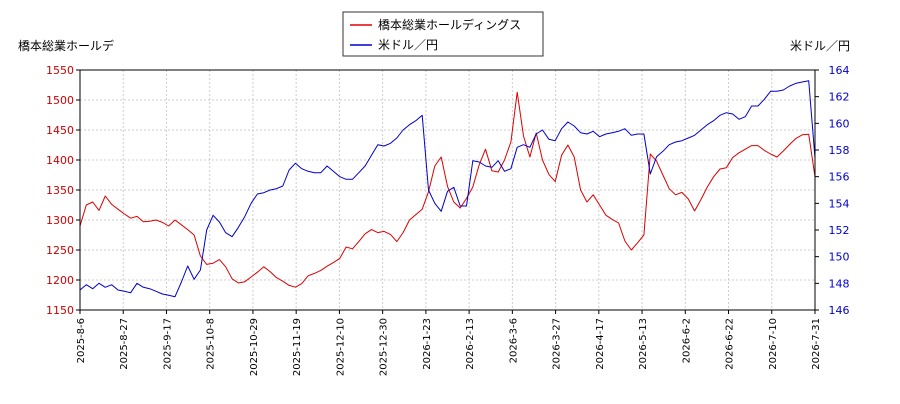 The image size is (900, 404). I want to click on x-tick-label: 2026-2-13, so click(470, 344).